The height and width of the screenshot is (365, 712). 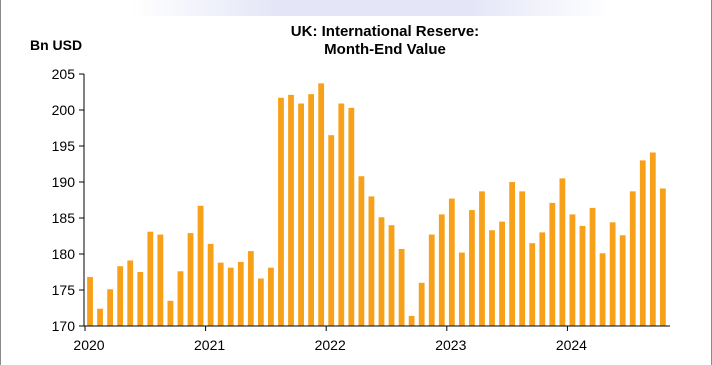 I want to click on y-tick-label: 195, so click(x=64, y=146).